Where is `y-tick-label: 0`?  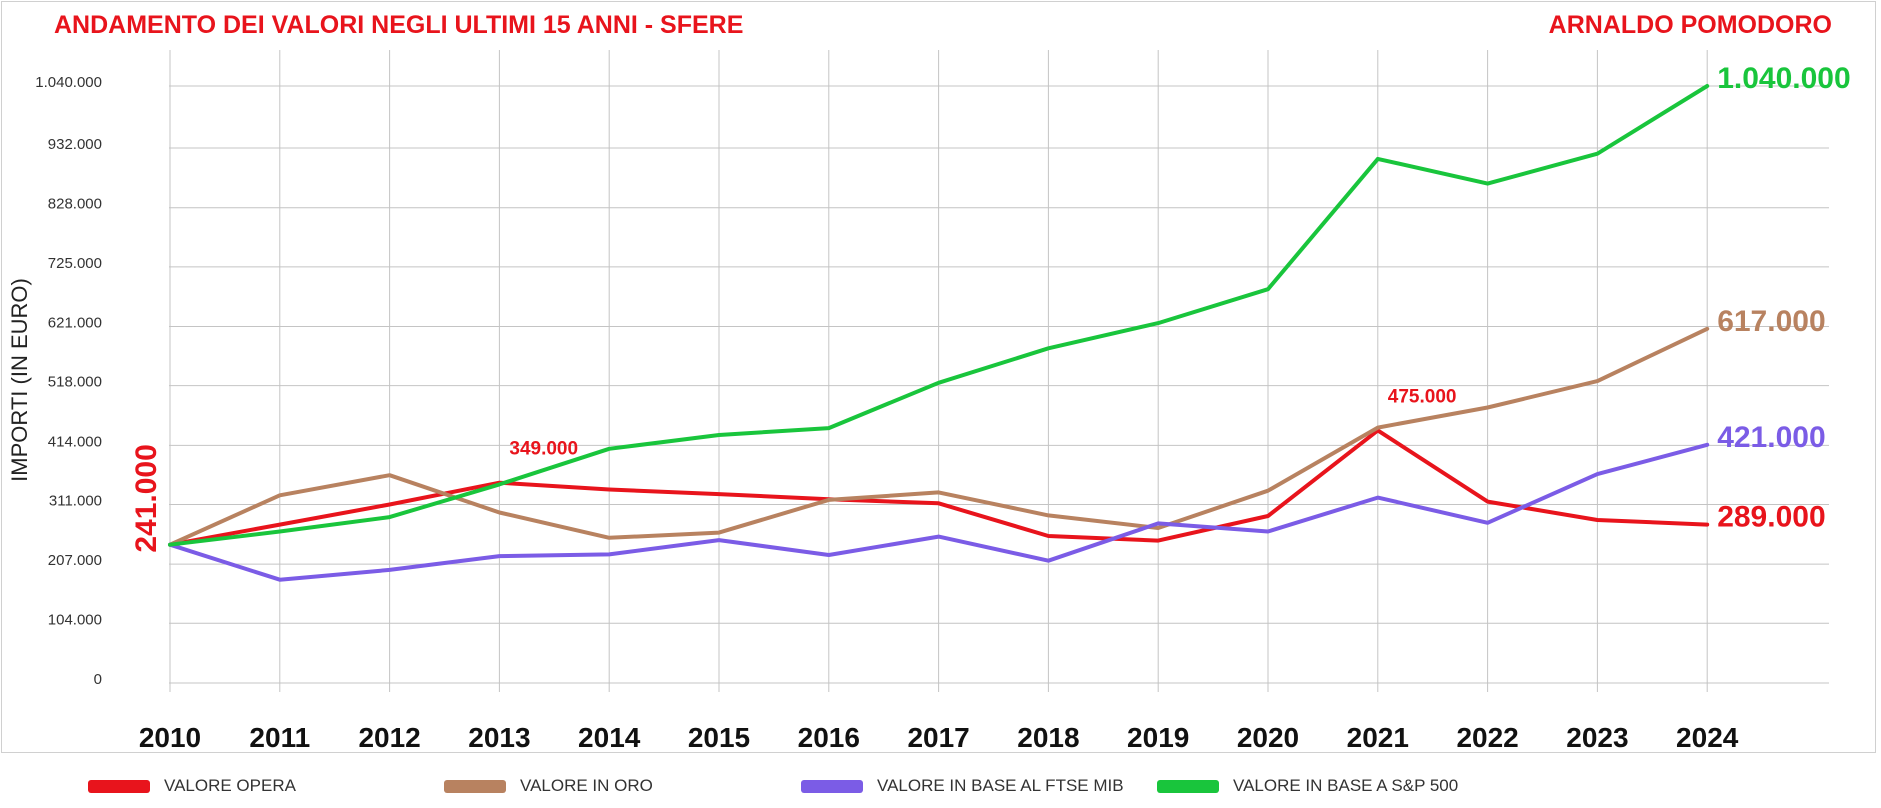
y-tick-label: 0 is located at coordinates (98, 679).